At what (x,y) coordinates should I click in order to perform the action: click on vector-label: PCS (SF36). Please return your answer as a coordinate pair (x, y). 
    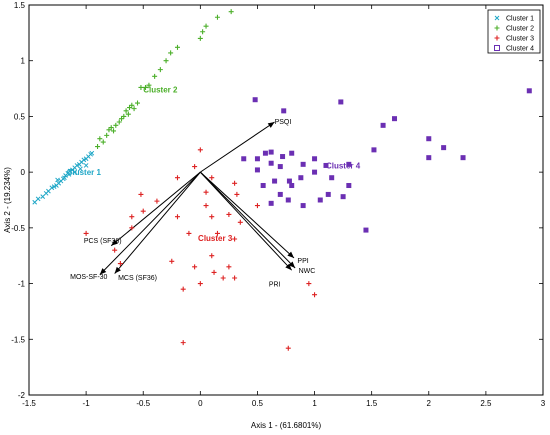
    Looking at the image, I should click on (103, 241).